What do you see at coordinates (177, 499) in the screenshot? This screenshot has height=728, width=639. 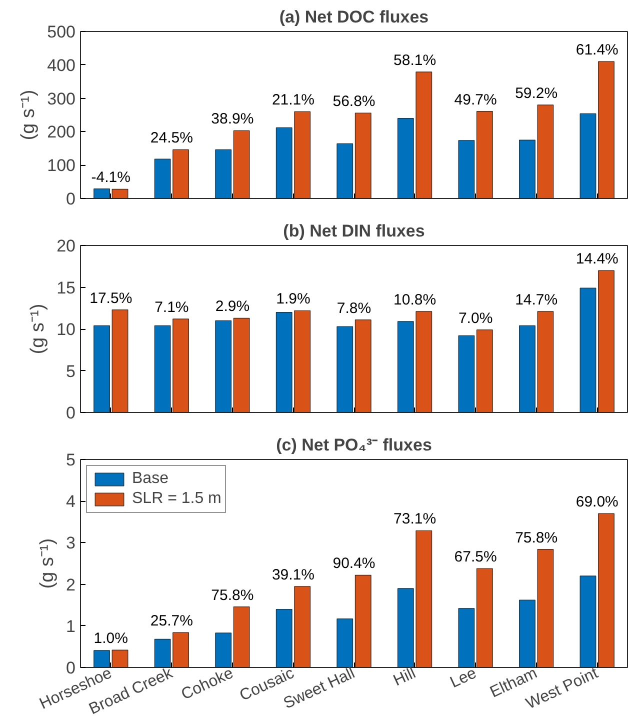 I see `legend-label: SLR = 1.5 m` at bounding box center [177, 499].